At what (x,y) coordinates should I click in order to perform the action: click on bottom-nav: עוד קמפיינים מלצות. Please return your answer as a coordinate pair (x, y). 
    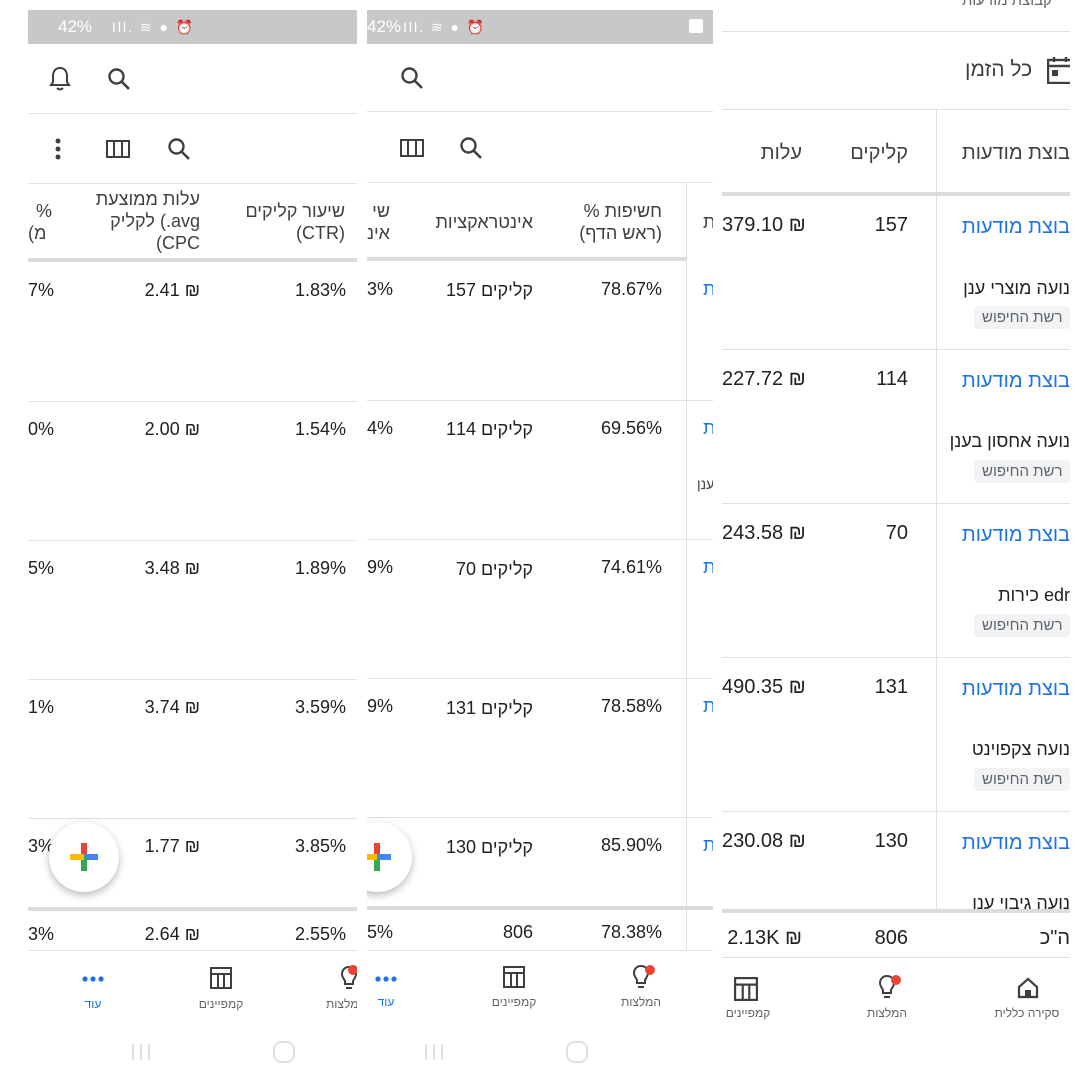
    Looking at the image, I should click on (192, 985).